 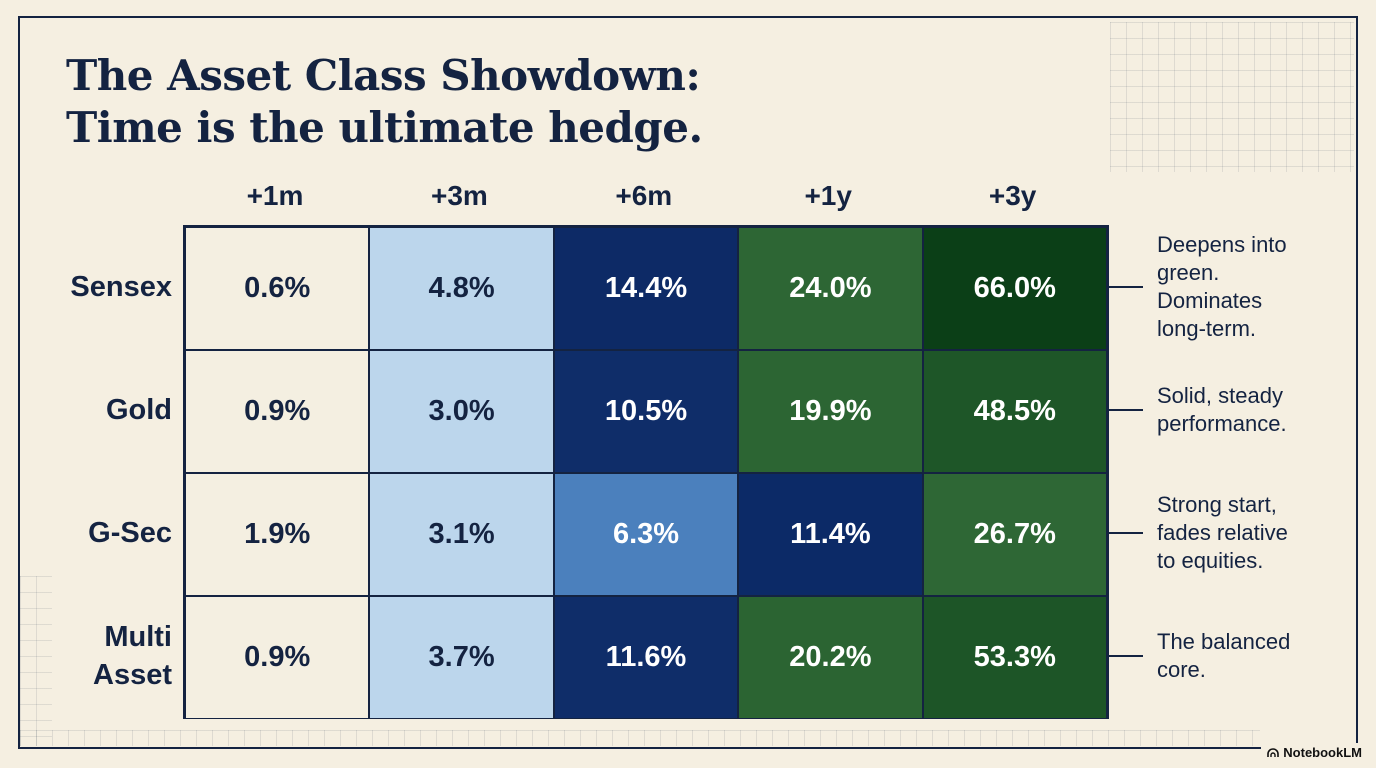 I want to click on cell-value: 53.3%, so click(x=1014, y=657).